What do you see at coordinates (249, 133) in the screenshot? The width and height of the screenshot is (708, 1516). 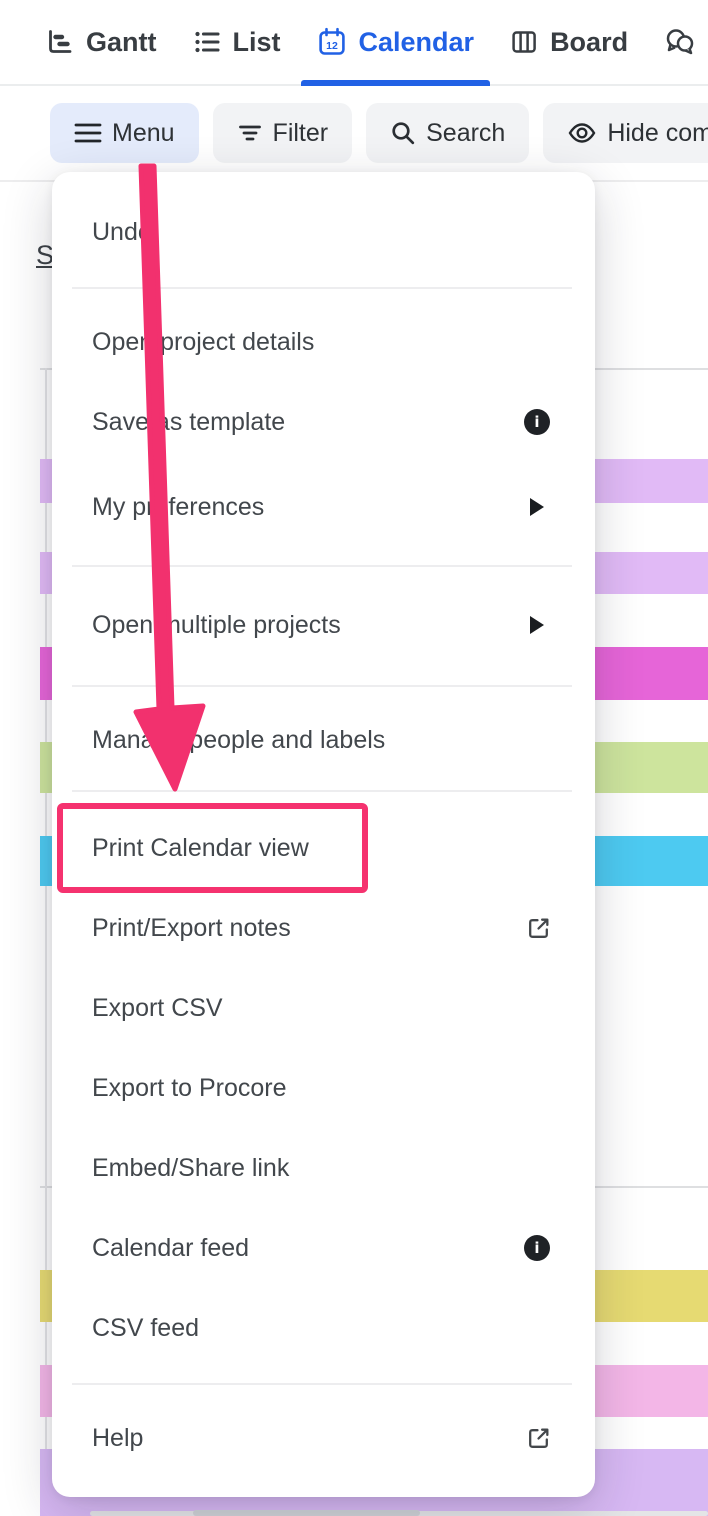 I see `filter-icon` at bounding box center [249, 133].